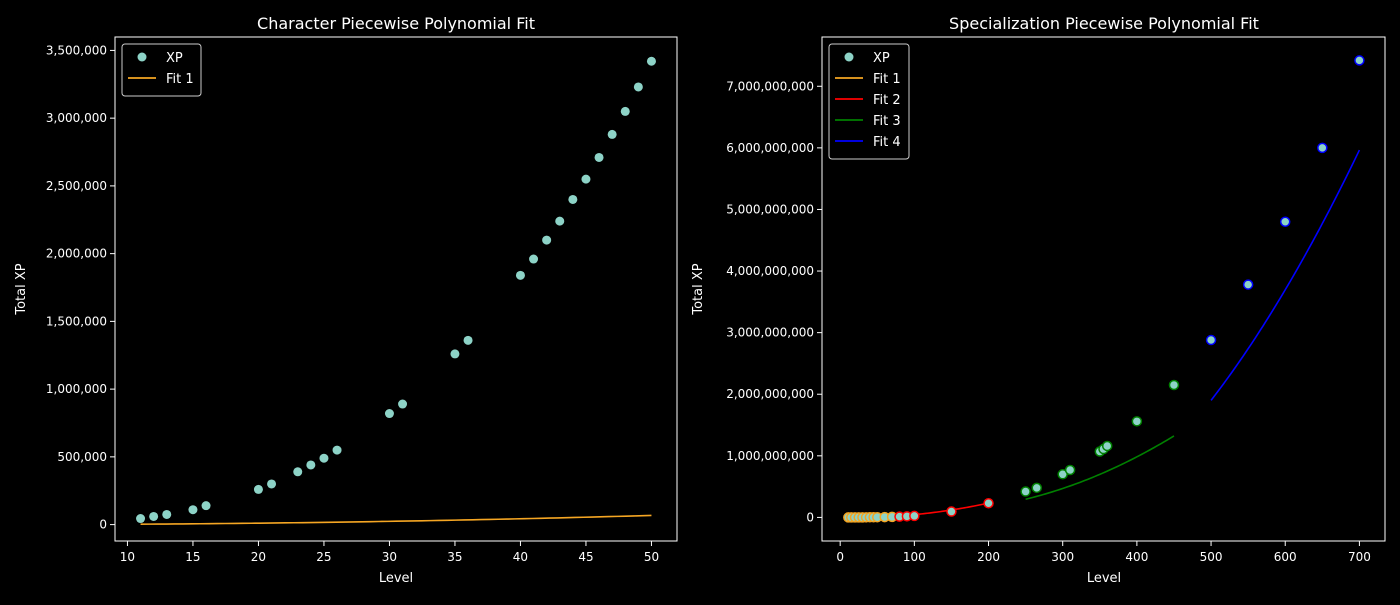  What do you see at coordinates (76, 118) in the screenshot?
I see `y-tick-label: 3,000,000` at bounding box center [76, 118].